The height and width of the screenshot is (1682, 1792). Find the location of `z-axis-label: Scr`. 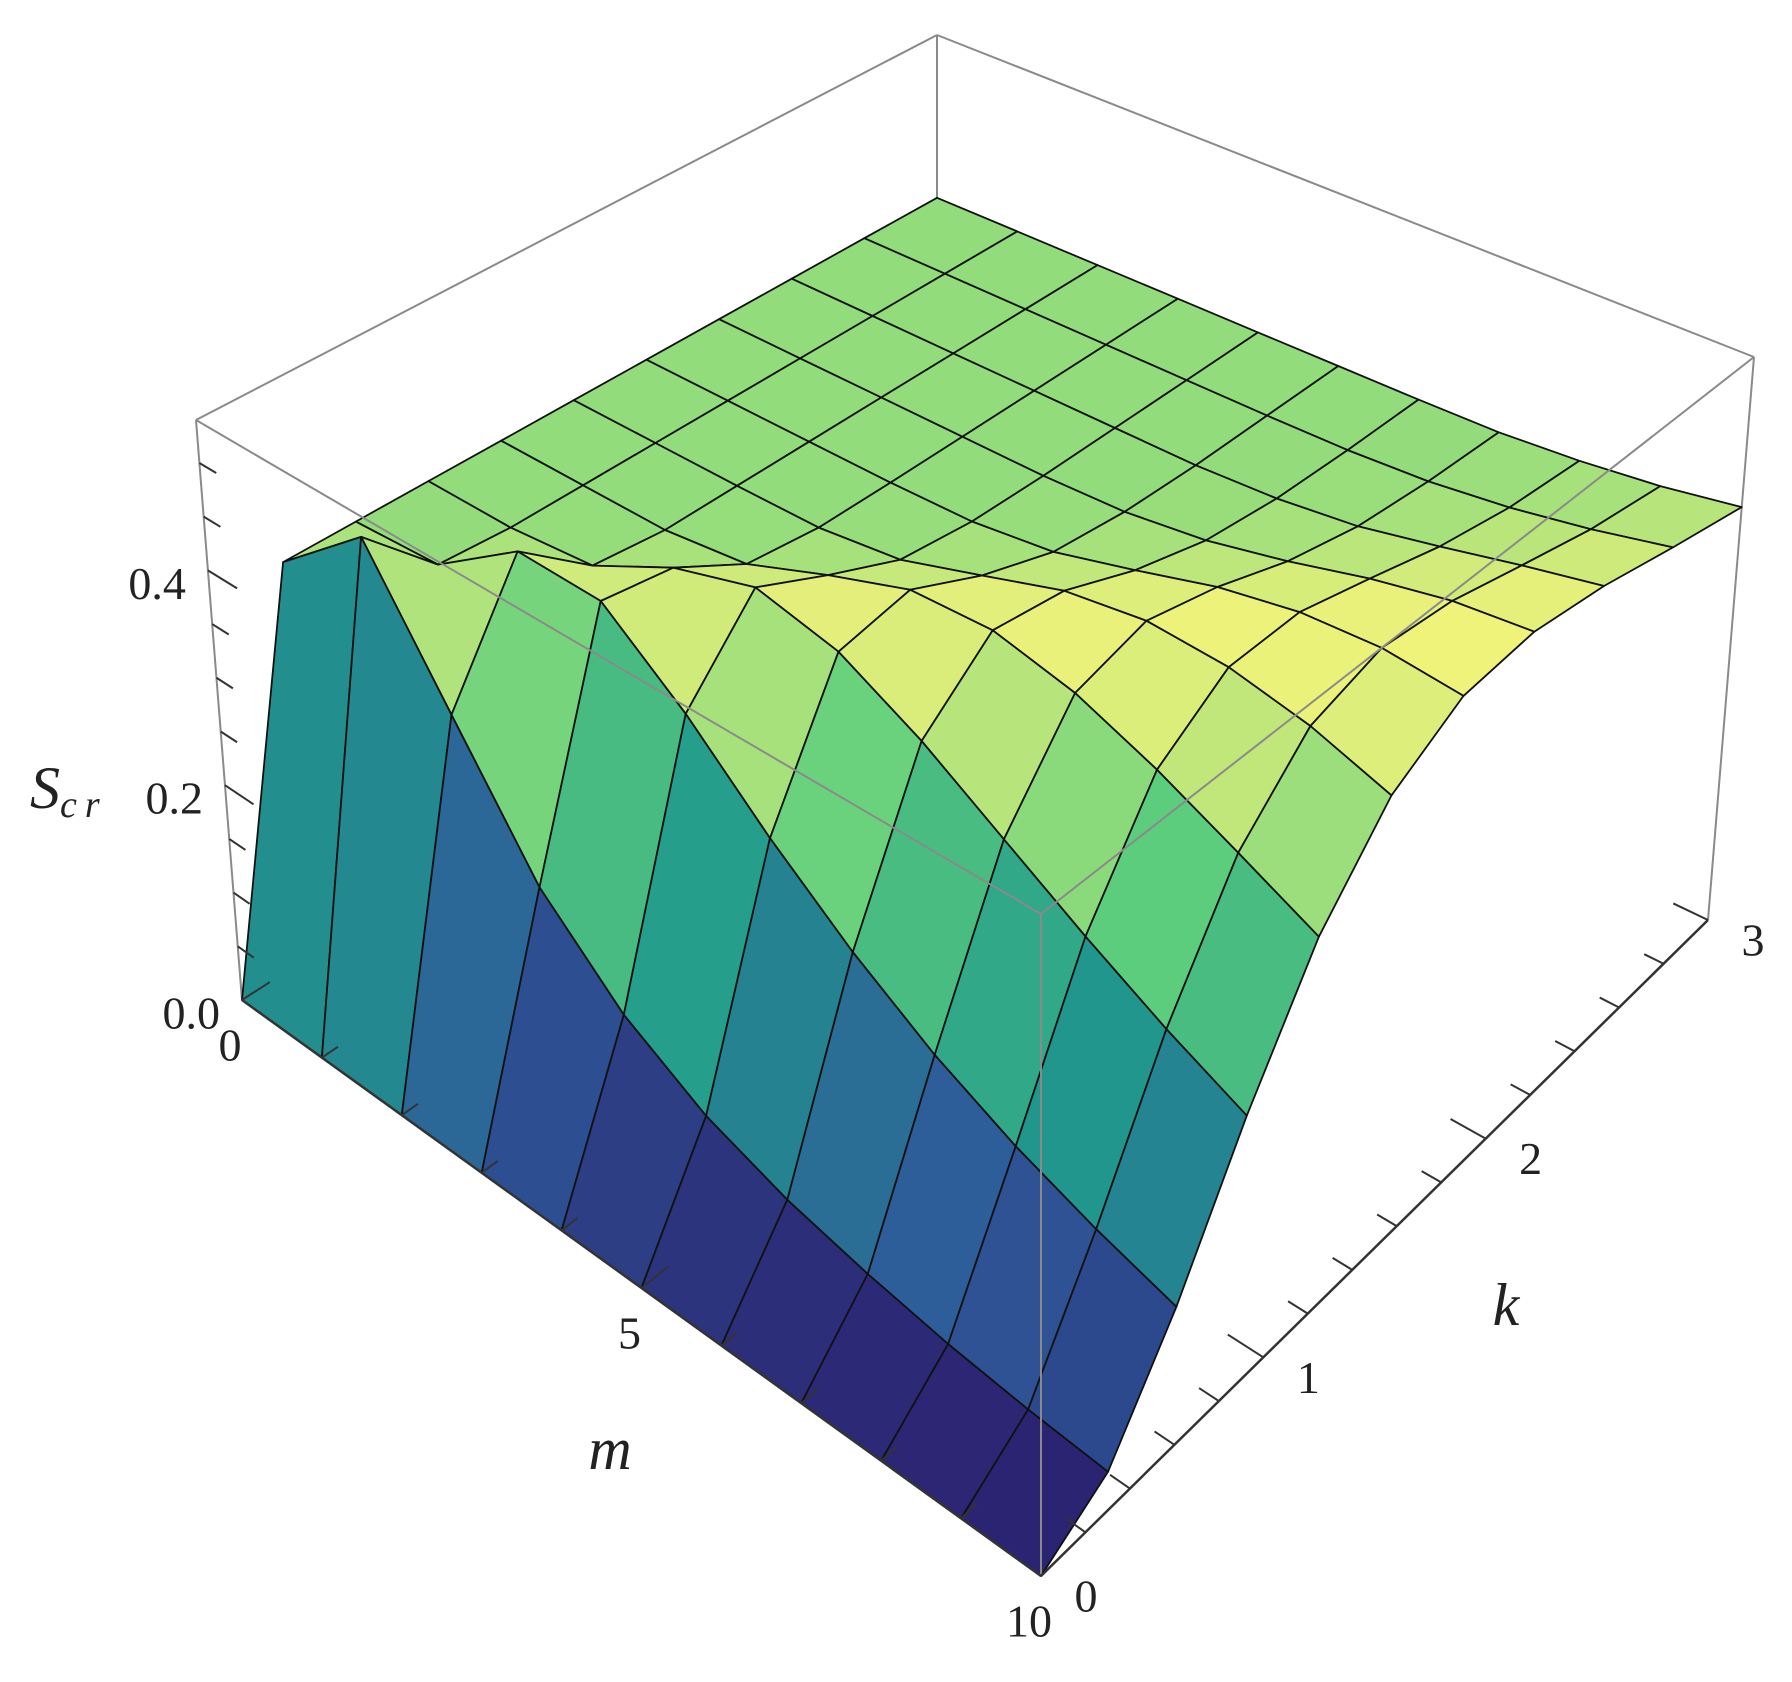

z-axis-label: Scr is located at coordinates (69, 790).